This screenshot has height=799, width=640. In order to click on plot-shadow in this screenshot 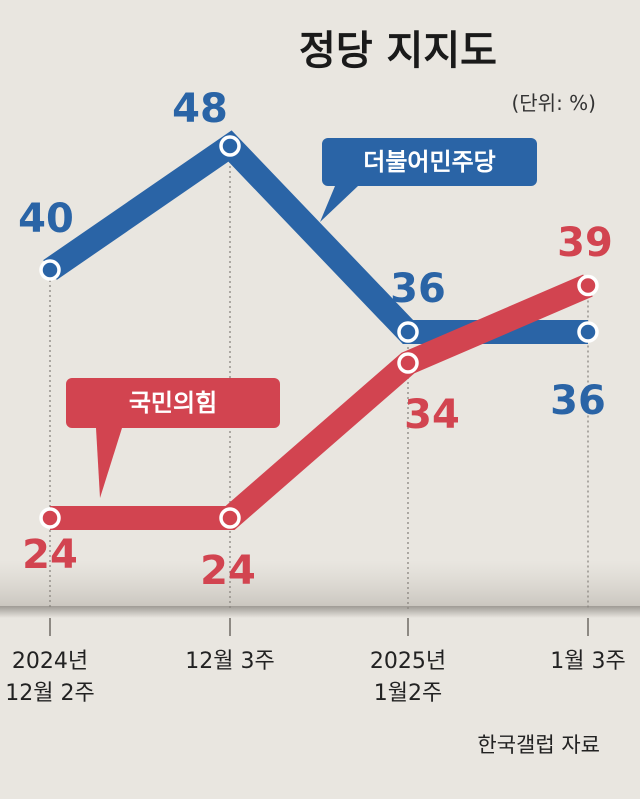, I will do `click(320, 584)`.